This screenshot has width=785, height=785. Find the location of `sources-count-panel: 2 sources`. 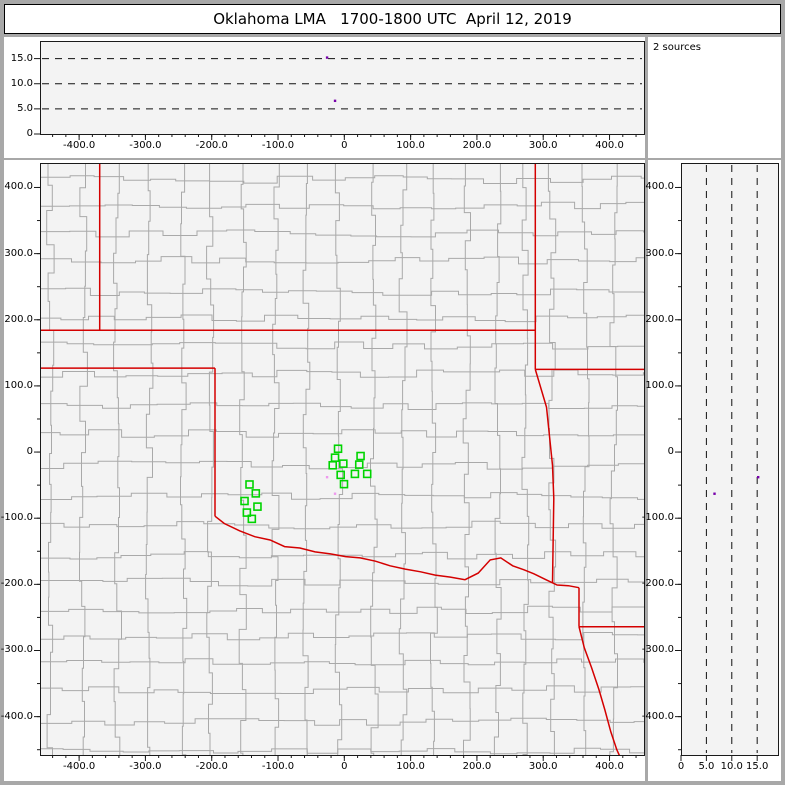

sources-count-panel: 2 sources is located at coordinates (714, 97).